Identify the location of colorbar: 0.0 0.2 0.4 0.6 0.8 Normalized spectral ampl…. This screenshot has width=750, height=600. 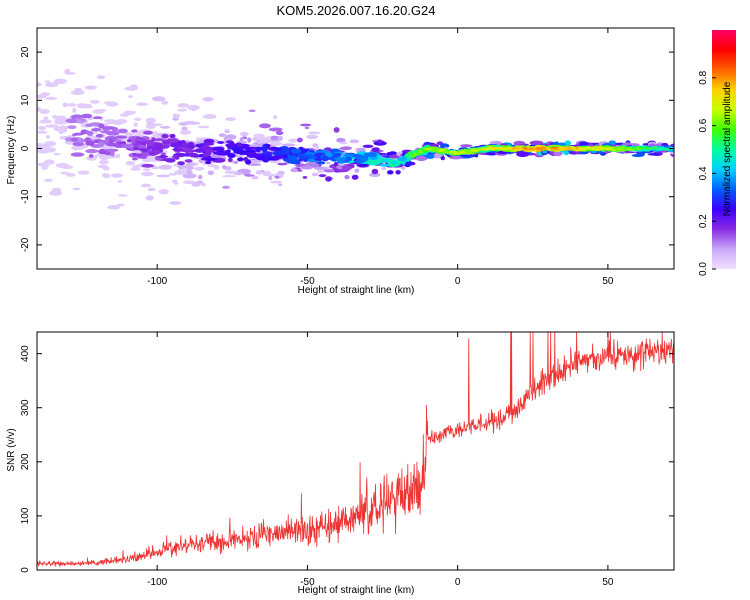
(717, 153).